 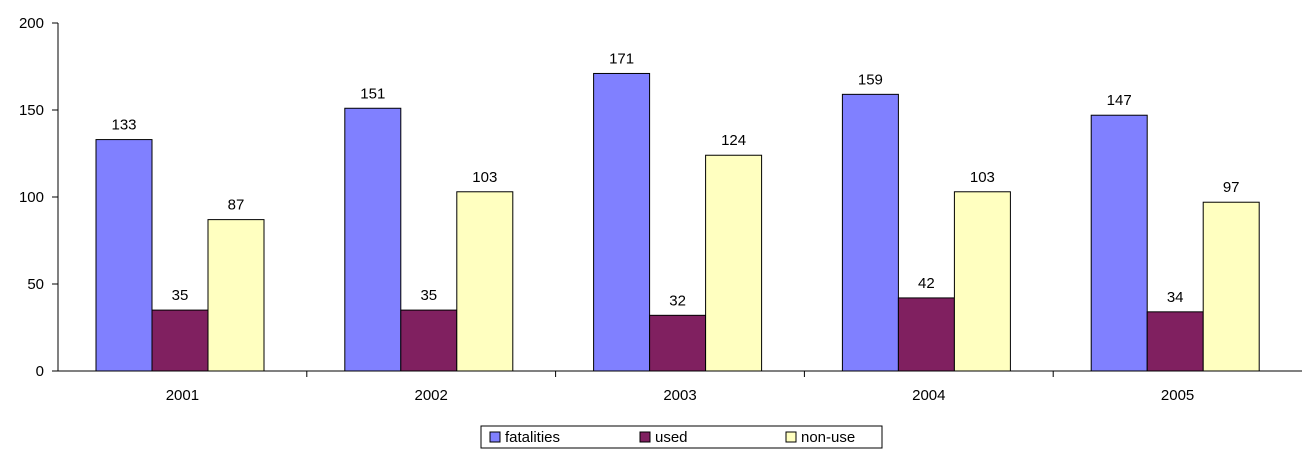 What do you see at coordinates (928, 395) in the screenshot?
I see `x-tick-label: 2004` at bounding box center [928, 395].